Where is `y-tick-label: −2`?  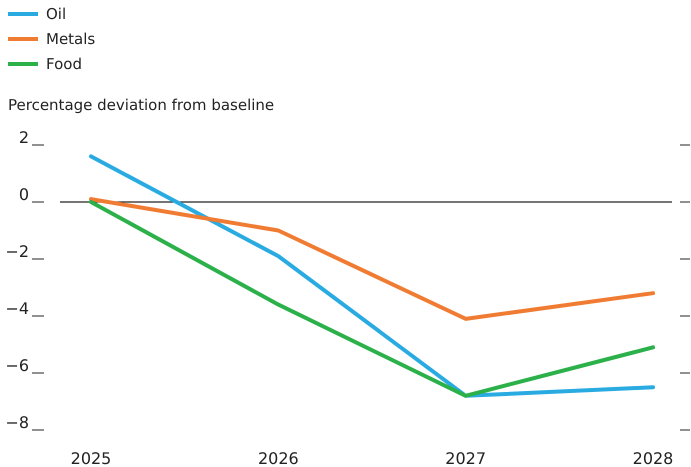
y-tick-label: −2 is located at coordinates (17, 251).